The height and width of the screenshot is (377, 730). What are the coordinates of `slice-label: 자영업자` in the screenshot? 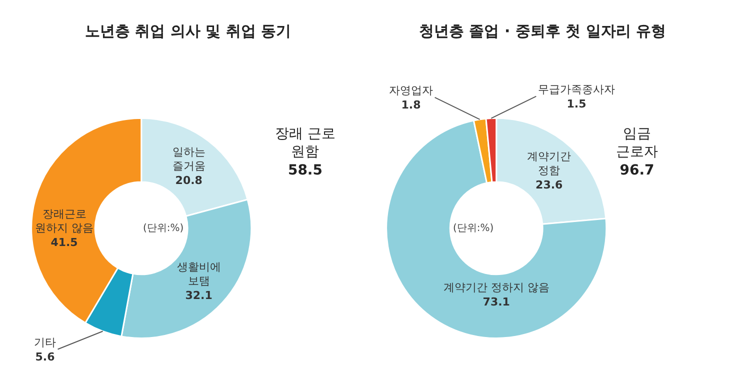 It's located at (411, 90).